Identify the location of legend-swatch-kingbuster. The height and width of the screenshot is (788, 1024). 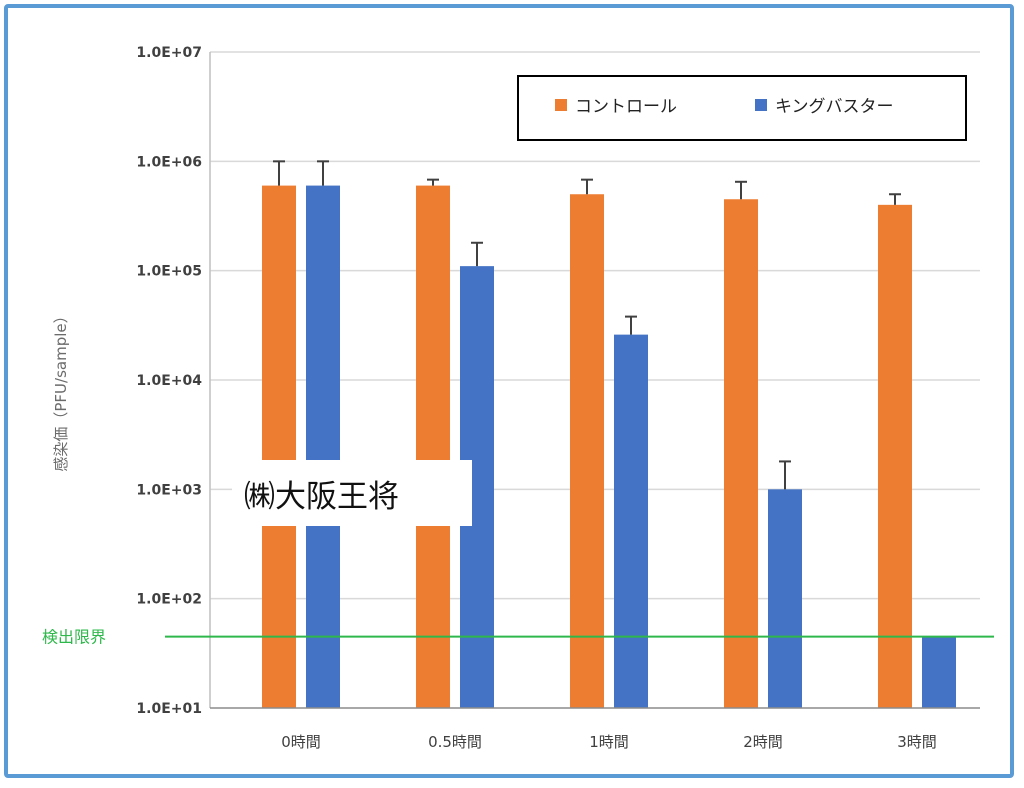
(761, 105).